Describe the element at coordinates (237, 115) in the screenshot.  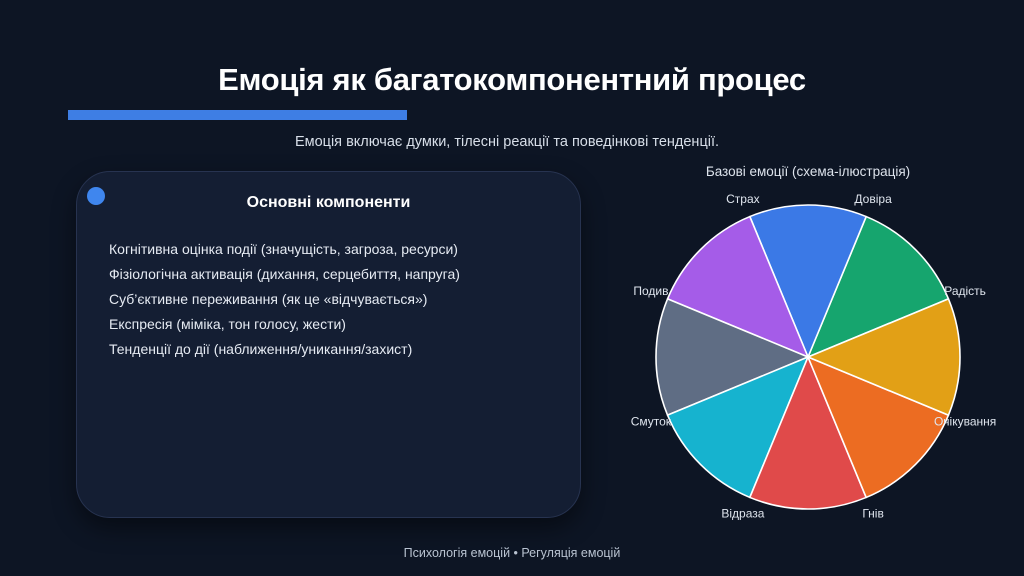
I see `accent-bar` at that location.